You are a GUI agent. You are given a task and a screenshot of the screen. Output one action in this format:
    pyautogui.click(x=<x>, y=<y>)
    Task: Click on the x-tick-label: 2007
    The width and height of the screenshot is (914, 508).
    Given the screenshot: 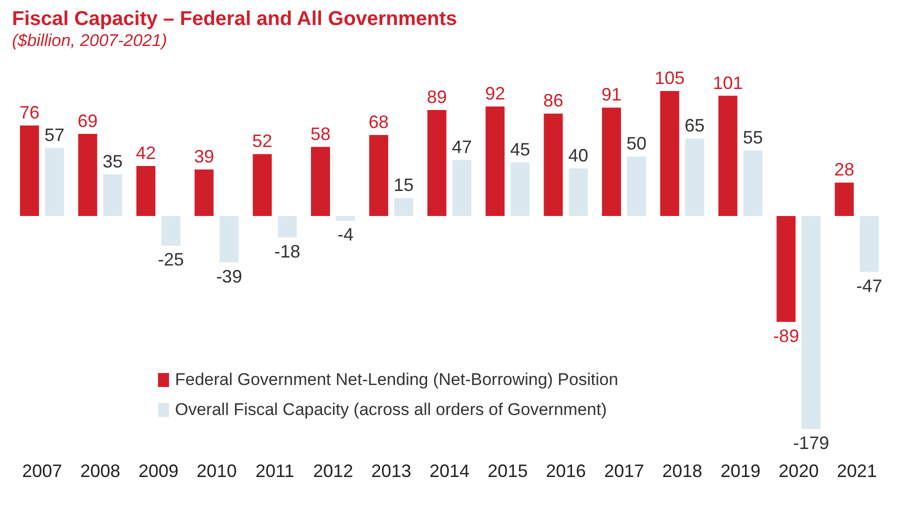 What is the action you would take?
    pyautogui.click(x=42, y=470)
    